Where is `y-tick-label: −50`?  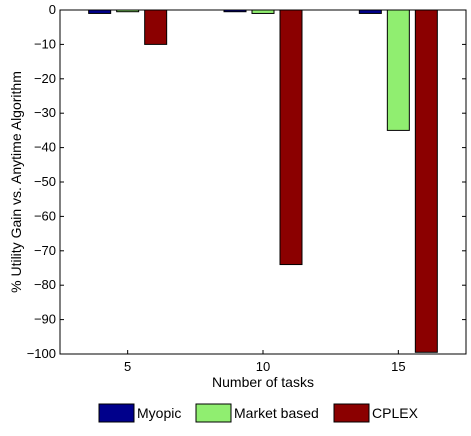
y-tick-label: −50 is located at coordinates (45, 181).